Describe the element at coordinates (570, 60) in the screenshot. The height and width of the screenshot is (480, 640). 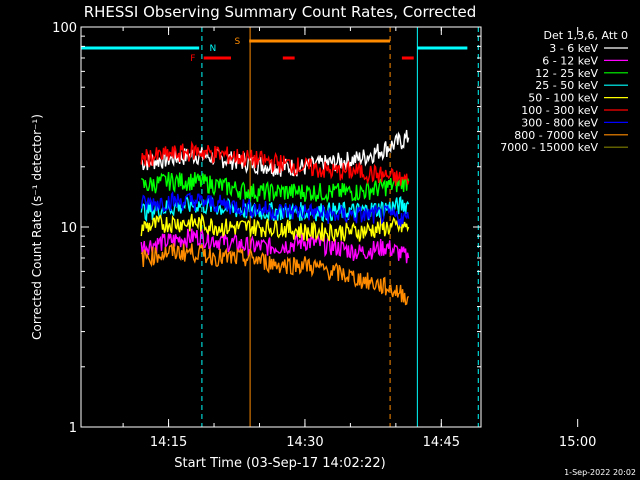
I see `legend-label-1: 6 - 12 keV` at that location.